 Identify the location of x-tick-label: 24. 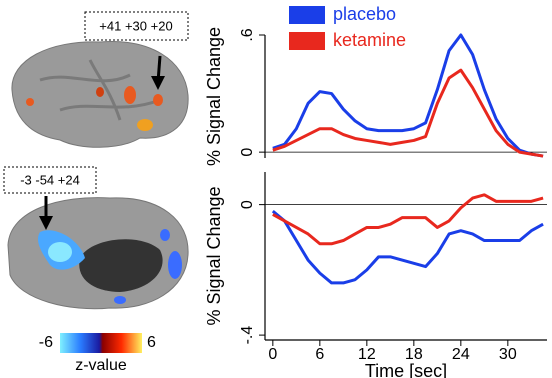
(461, 354).